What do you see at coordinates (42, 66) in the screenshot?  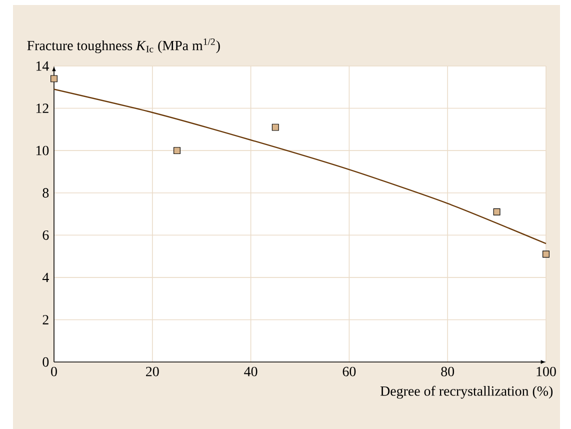 I see `y-tick-label: 14` at bounding box center [42, 66].